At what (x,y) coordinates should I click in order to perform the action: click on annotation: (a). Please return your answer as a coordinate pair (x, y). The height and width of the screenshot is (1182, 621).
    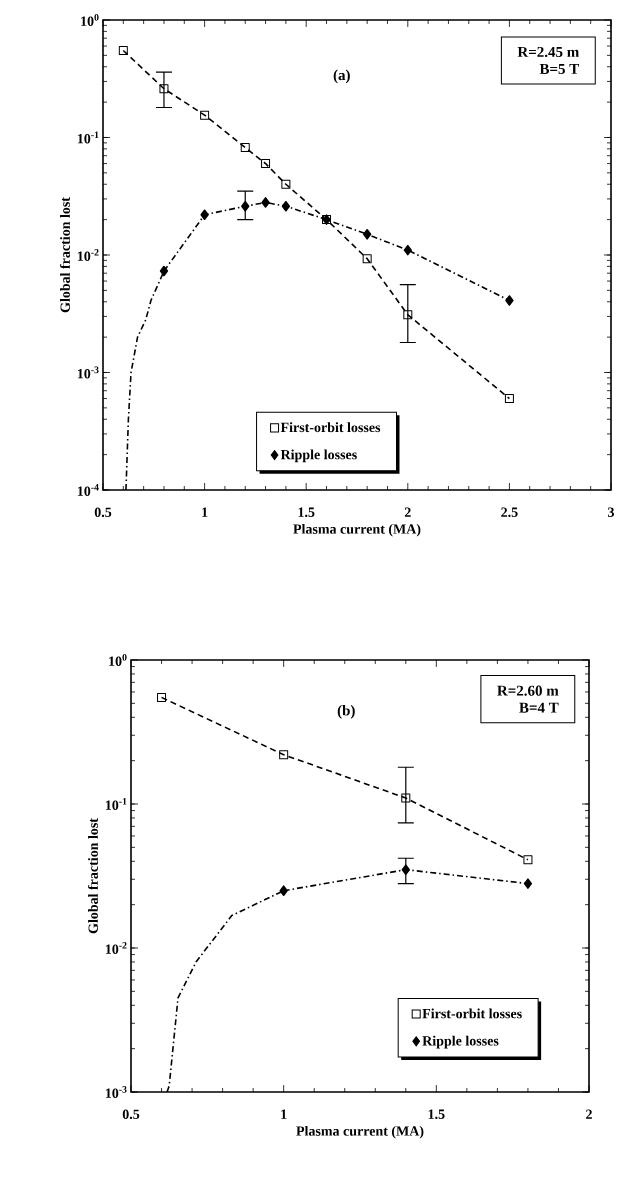
    Looking at the image, I should click on (341, 76).